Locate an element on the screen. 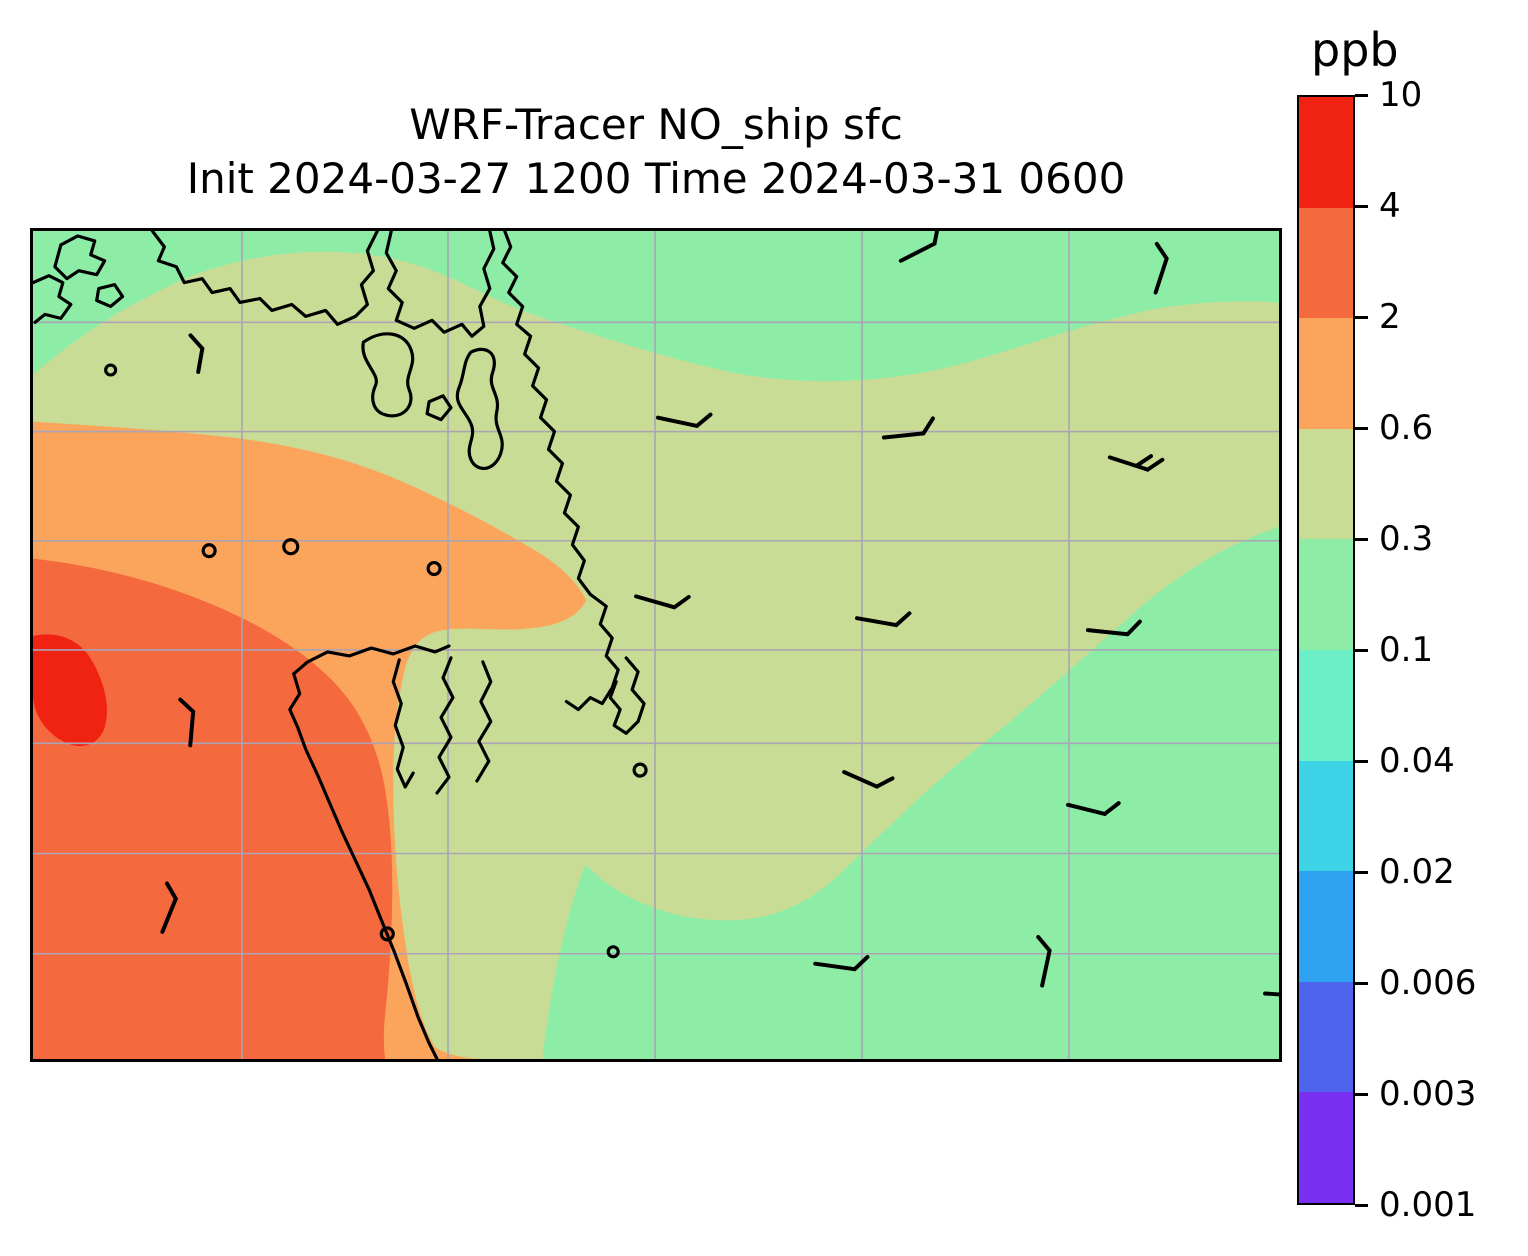  colorbar-units-label: ppb is located at coordinates (1355, 50).